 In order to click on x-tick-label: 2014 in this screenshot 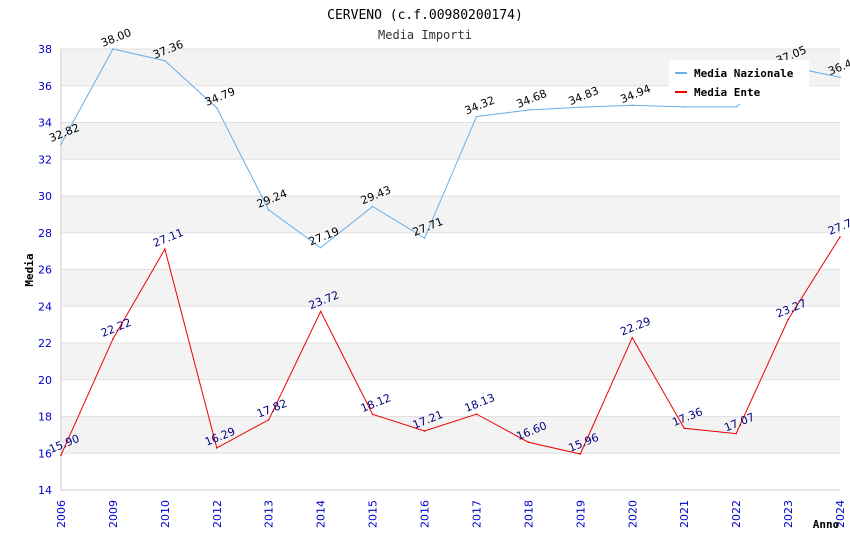, I will do `click(321, 514)`.